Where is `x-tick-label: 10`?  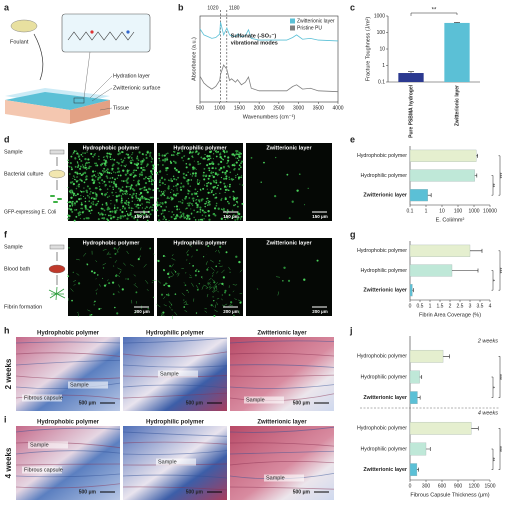
x-tick-label: 10 is located at coordinates (442, 211).